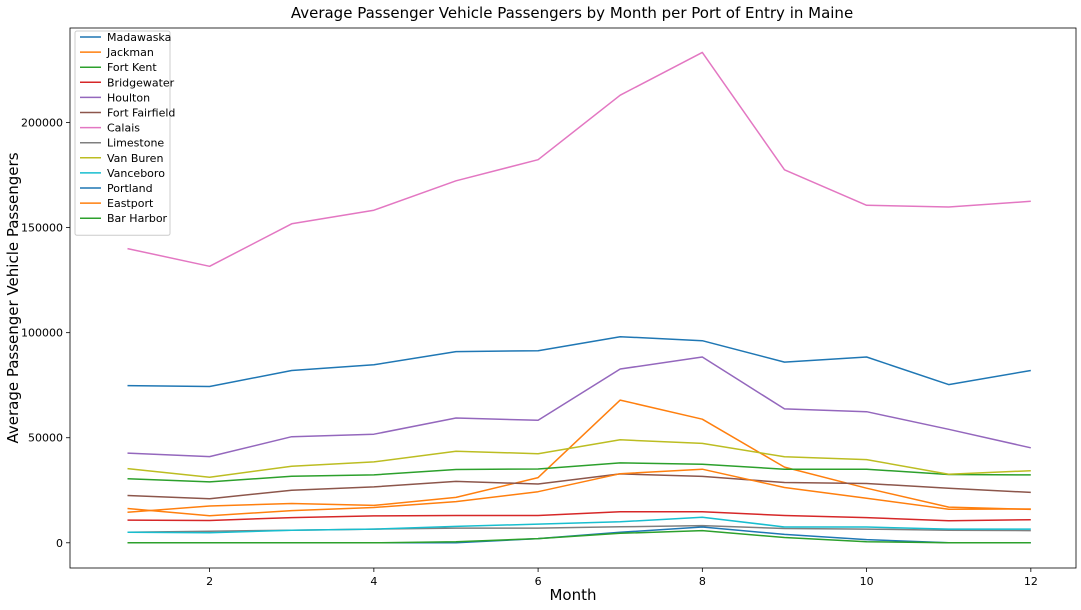 This screenshot has width=1081, height=610. I want to click on legend-label-madawaska: Madawaska, so click(139, 37).